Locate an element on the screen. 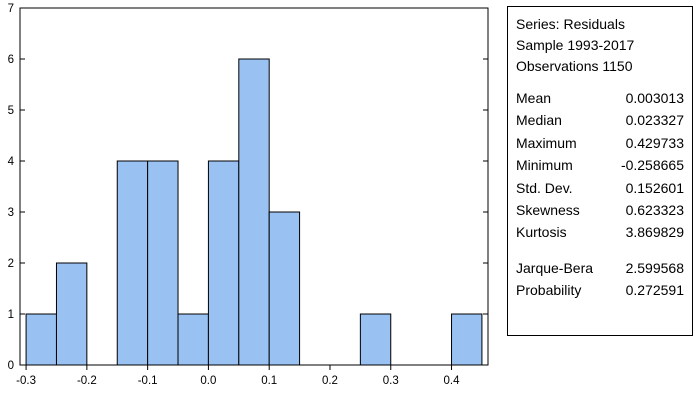  stat-row-median: Median 0.023327 is located at coordinates (604, 120).